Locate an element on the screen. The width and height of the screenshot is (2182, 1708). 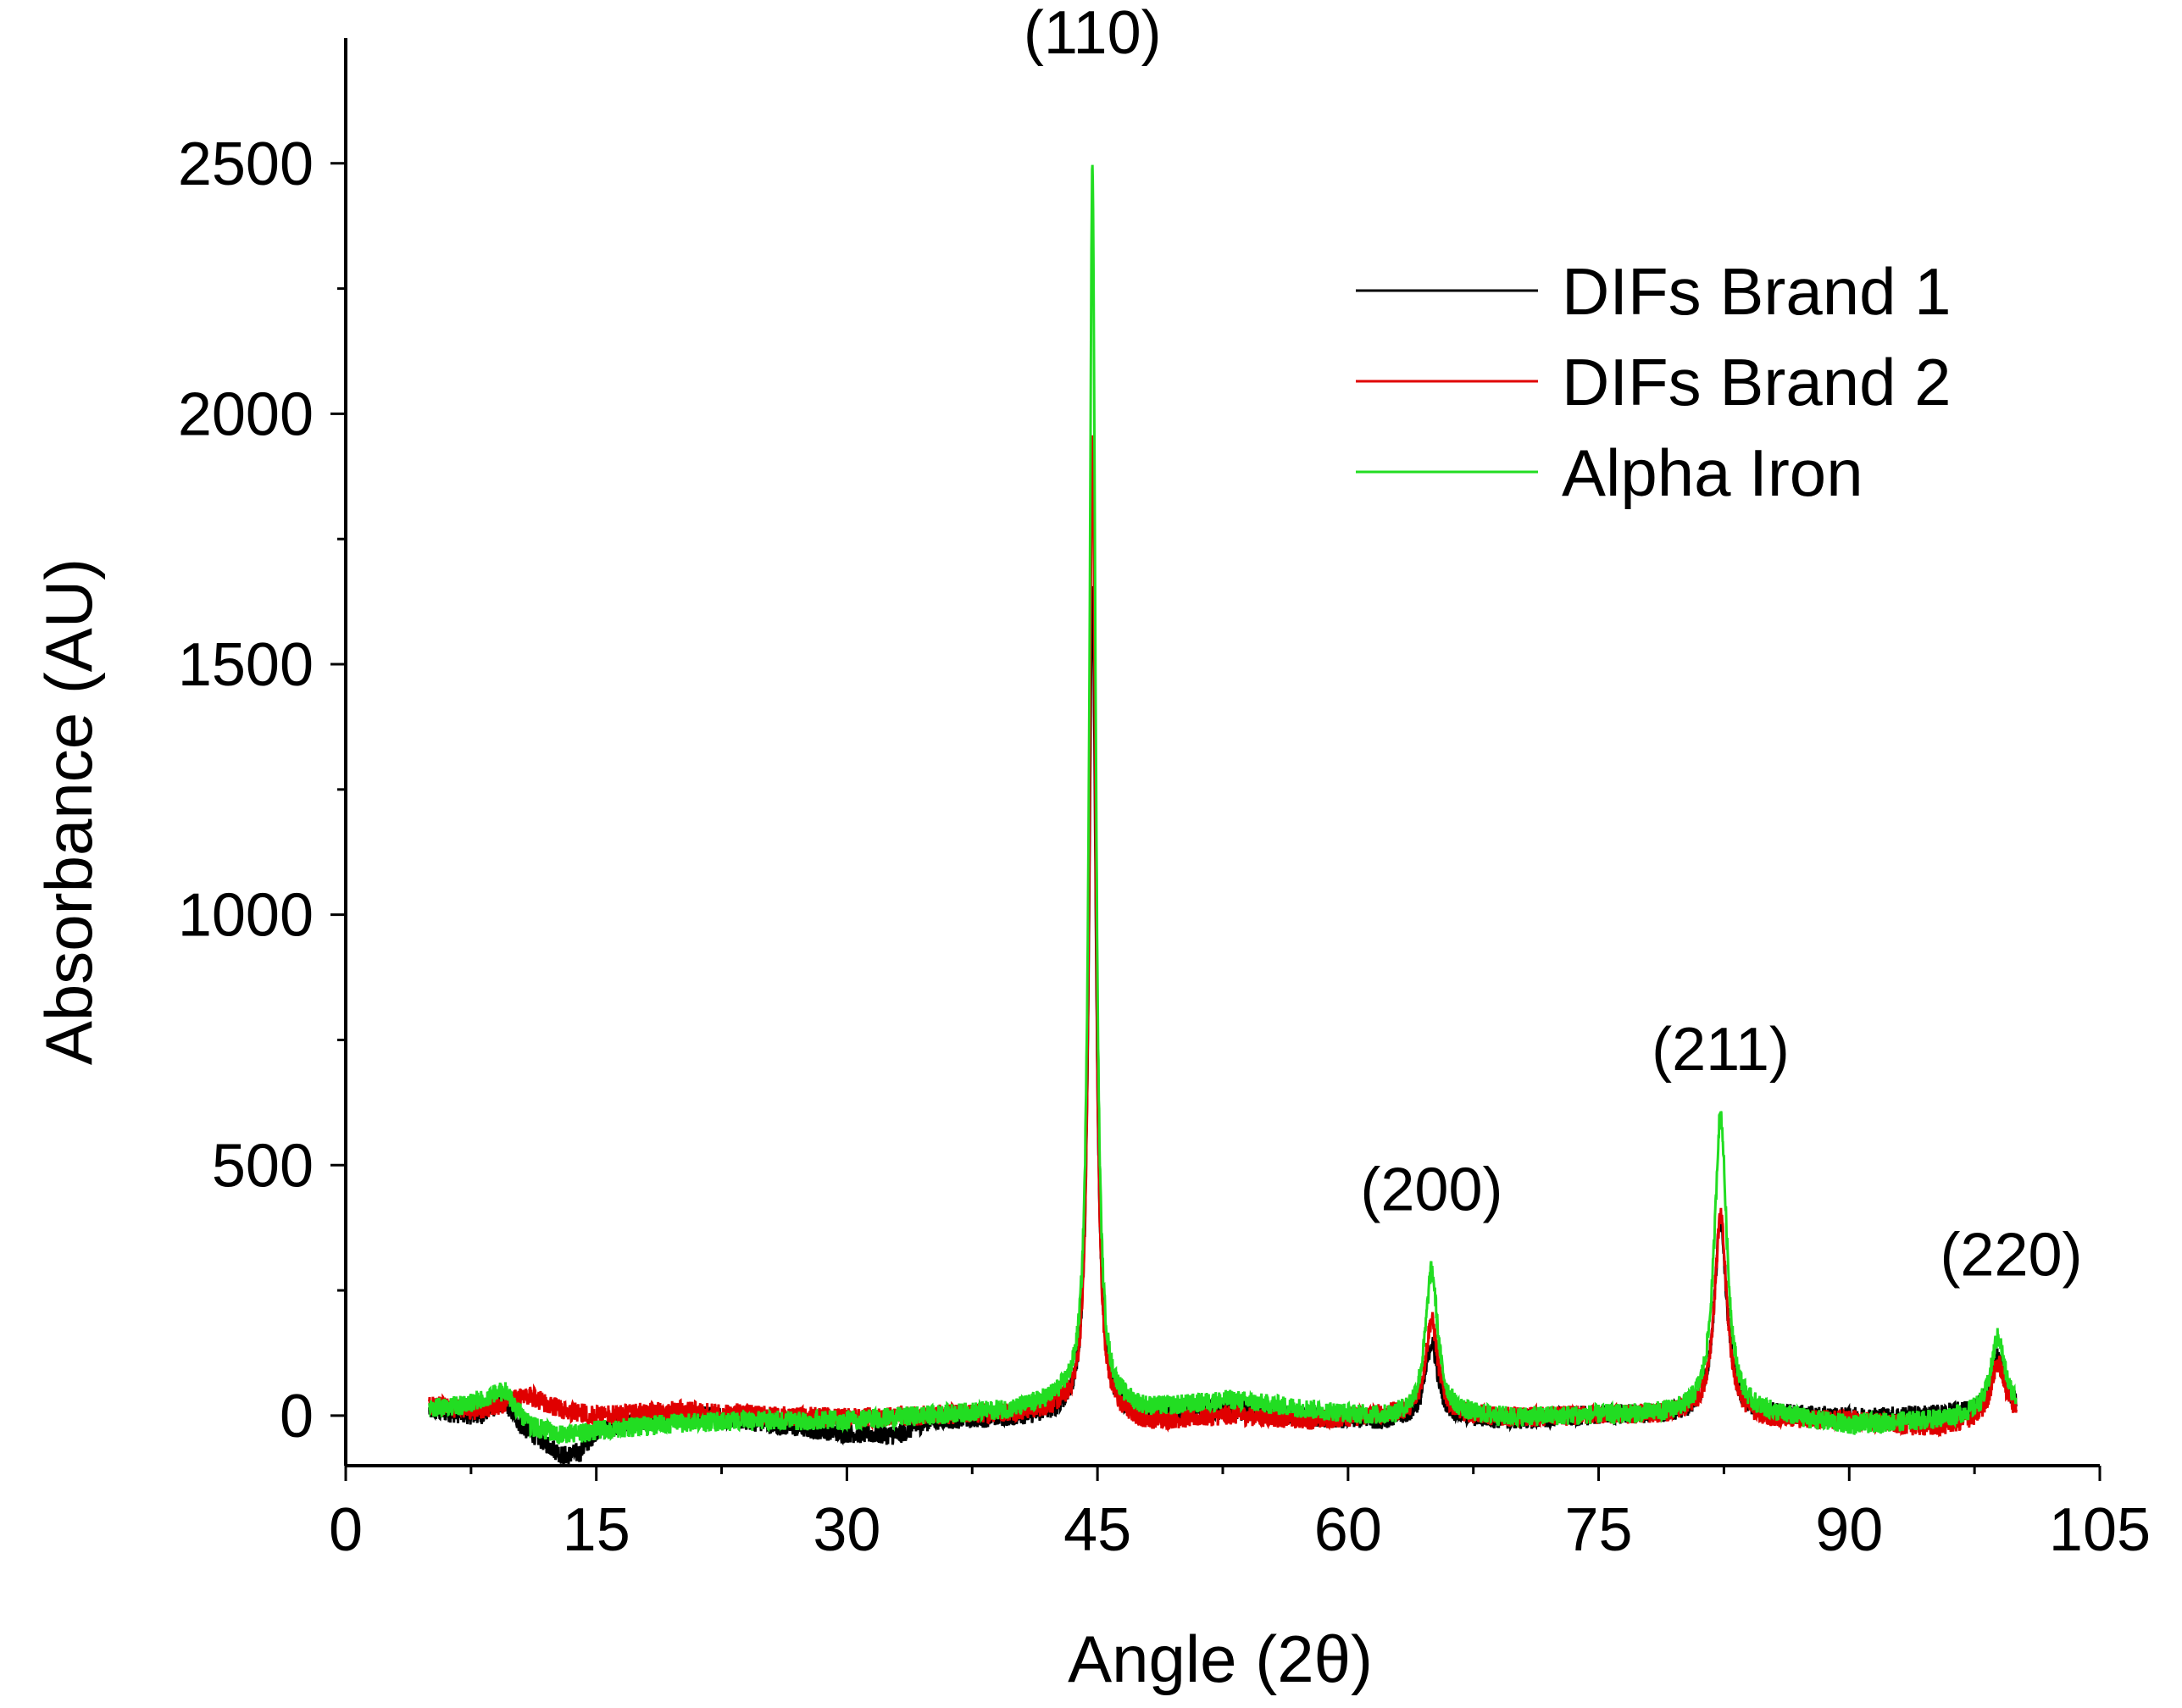
y-tick-label: 2500 is located at coordinates (246, 164).